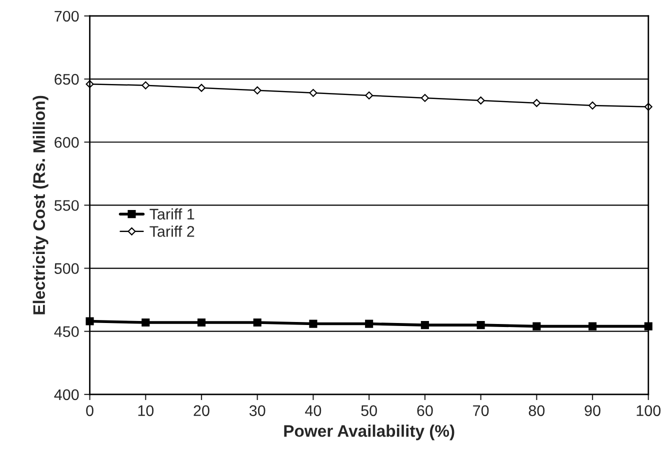 This screenshot has width=665, height=456. Describe the element at coordinates (592, 410) in the screenshot. I see `x-tick-label: 90` at that location.